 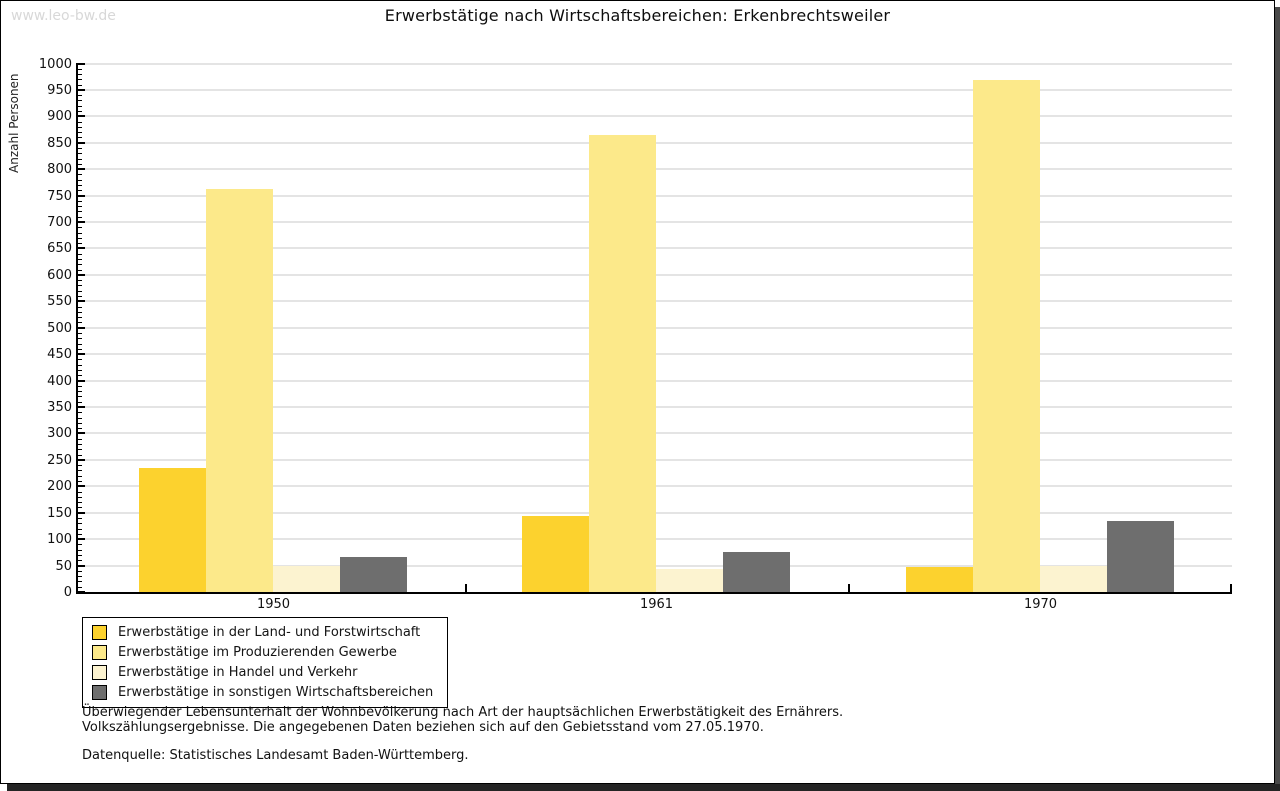 What do you see at coordinates (59, 513) in the screenshot?
I see `y-tick-label-150: 150` at bounding box center [59, 513].